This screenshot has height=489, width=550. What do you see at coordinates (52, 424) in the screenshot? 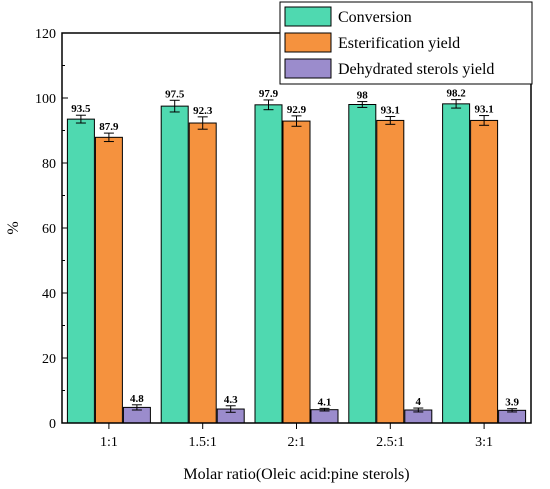
I see `y-tick-label: 0` at bounding box center [52, 424].